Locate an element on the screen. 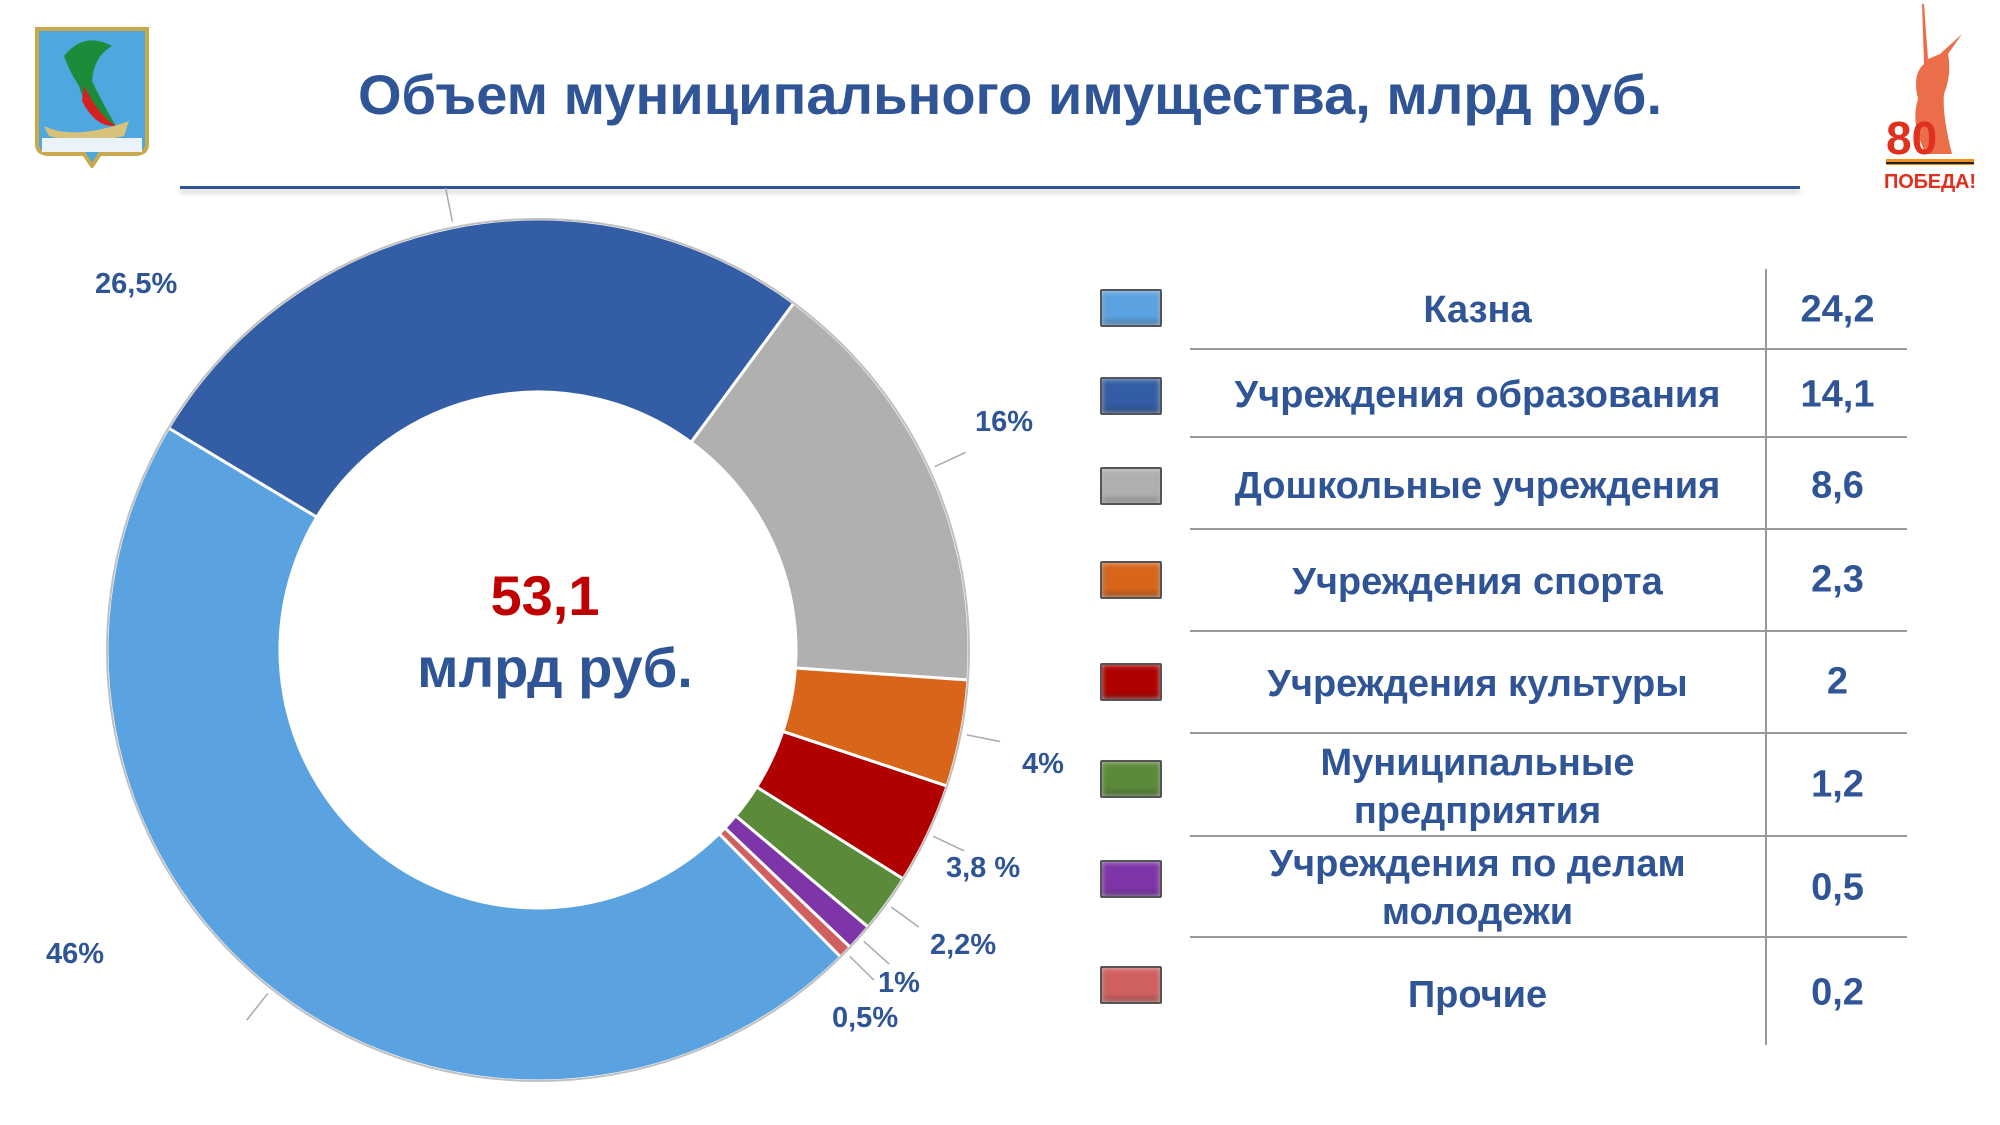 The height and width of the screenshot is (1125, 2000). pct-label-kazna: 46% is located at coordinates (75, 954).